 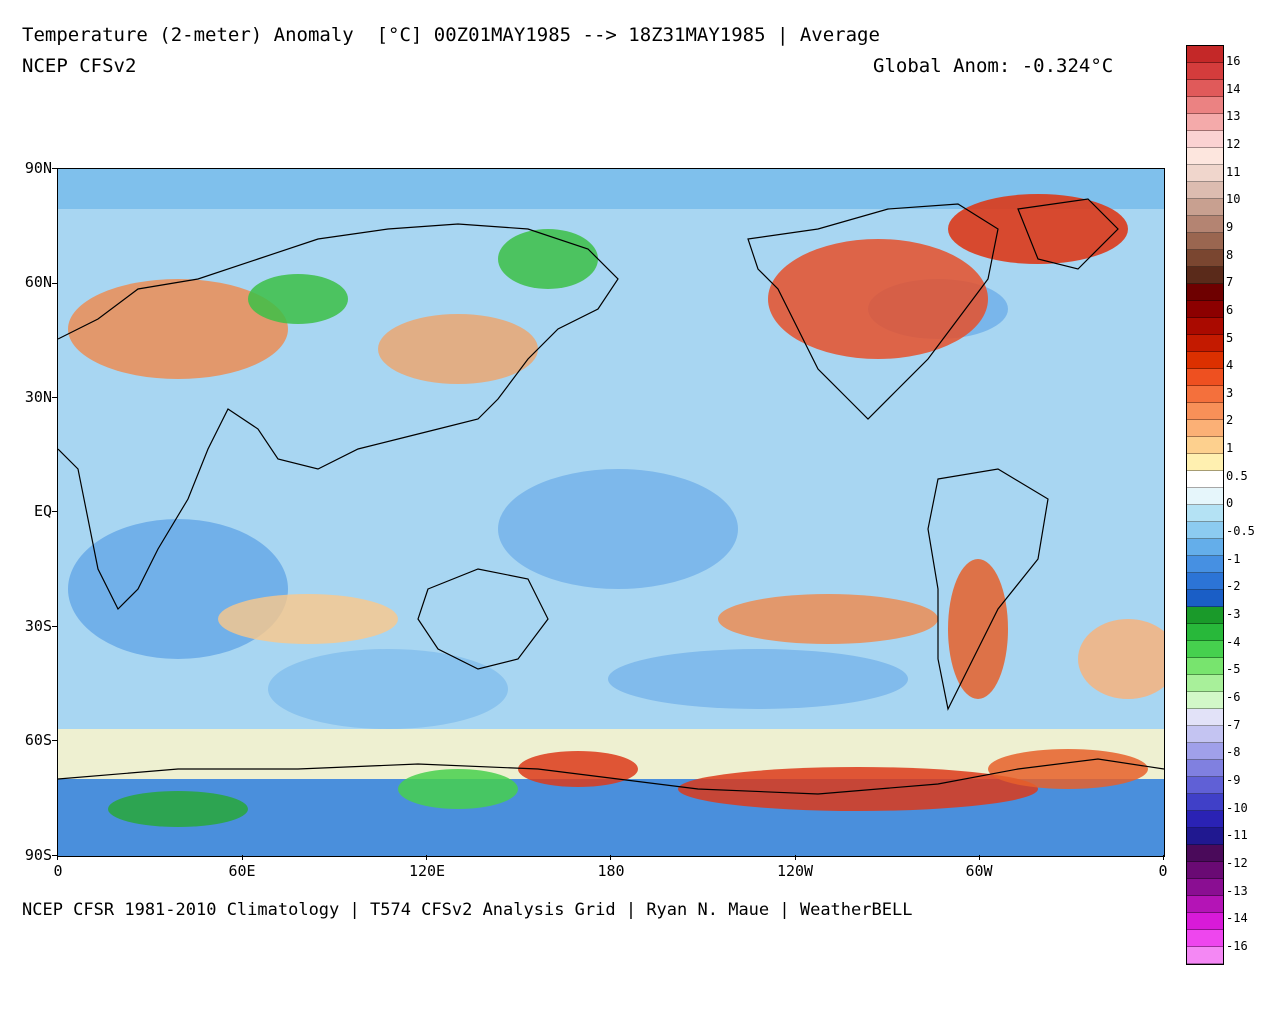 What do you see at coordinates (1230, 226) in the screenshot?
I see `colorbar-label: 9` at bounding box center [1230, 226].